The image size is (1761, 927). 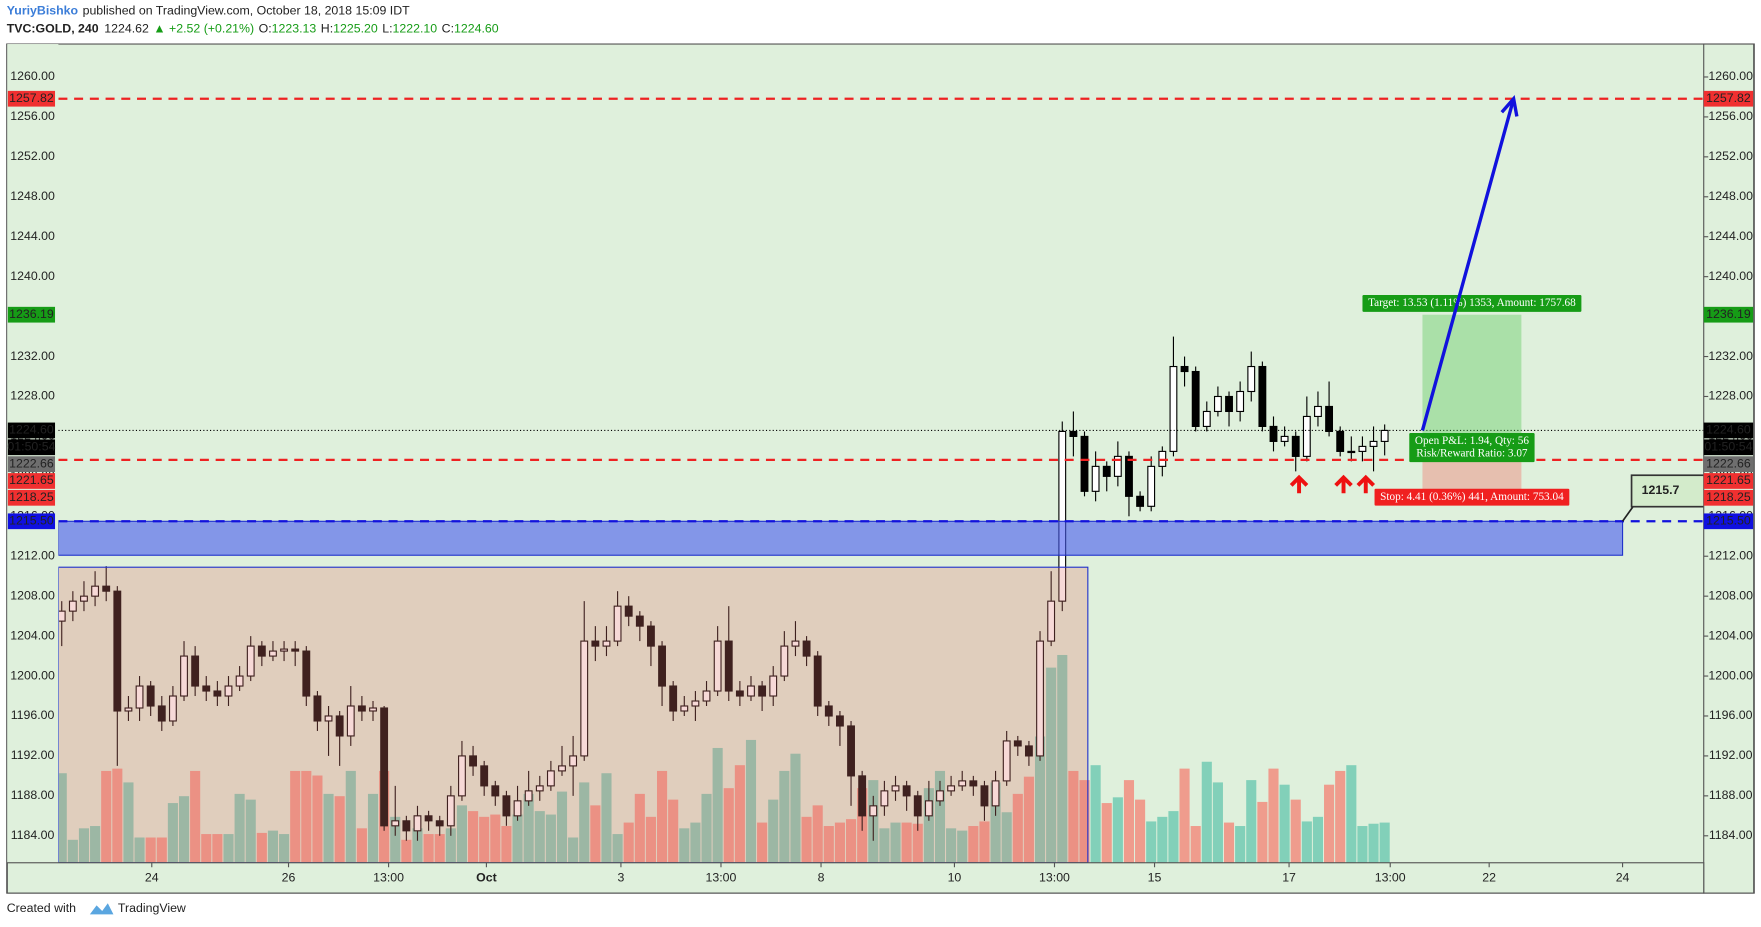 What do you see at coordinates (32, 555) in the screenshot?
I see `y-tick-label: 1212.00` at bounding box center [32, 555].